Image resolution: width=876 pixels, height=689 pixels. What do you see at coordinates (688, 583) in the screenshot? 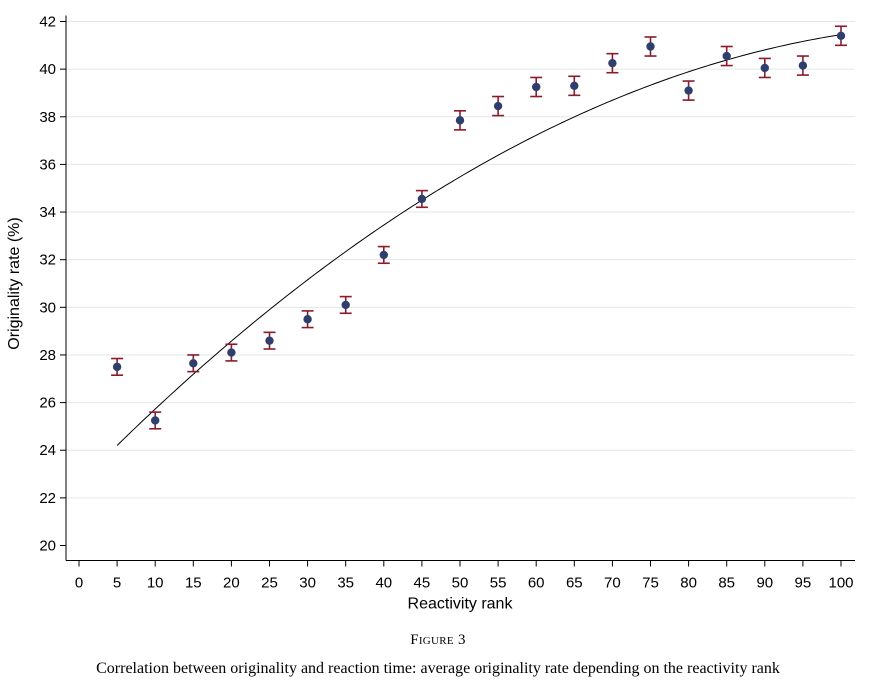
I see `x-tick-label: 80` at bounding box center [688, 583].